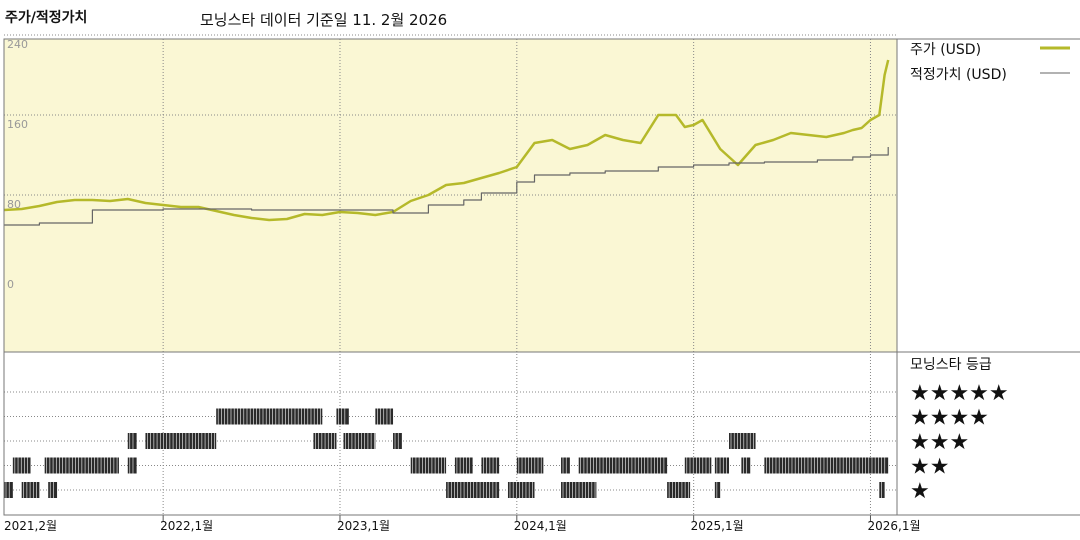  Describe the element at coordinates (186, 526) in the screenshot. I see `x-tick-label-1: 2022,1월` at that location.